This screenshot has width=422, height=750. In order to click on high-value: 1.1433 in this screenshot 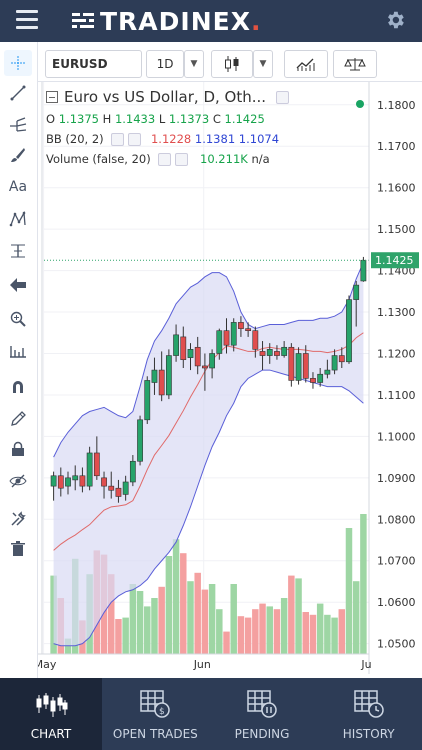, I will do `click(135, 119)`.